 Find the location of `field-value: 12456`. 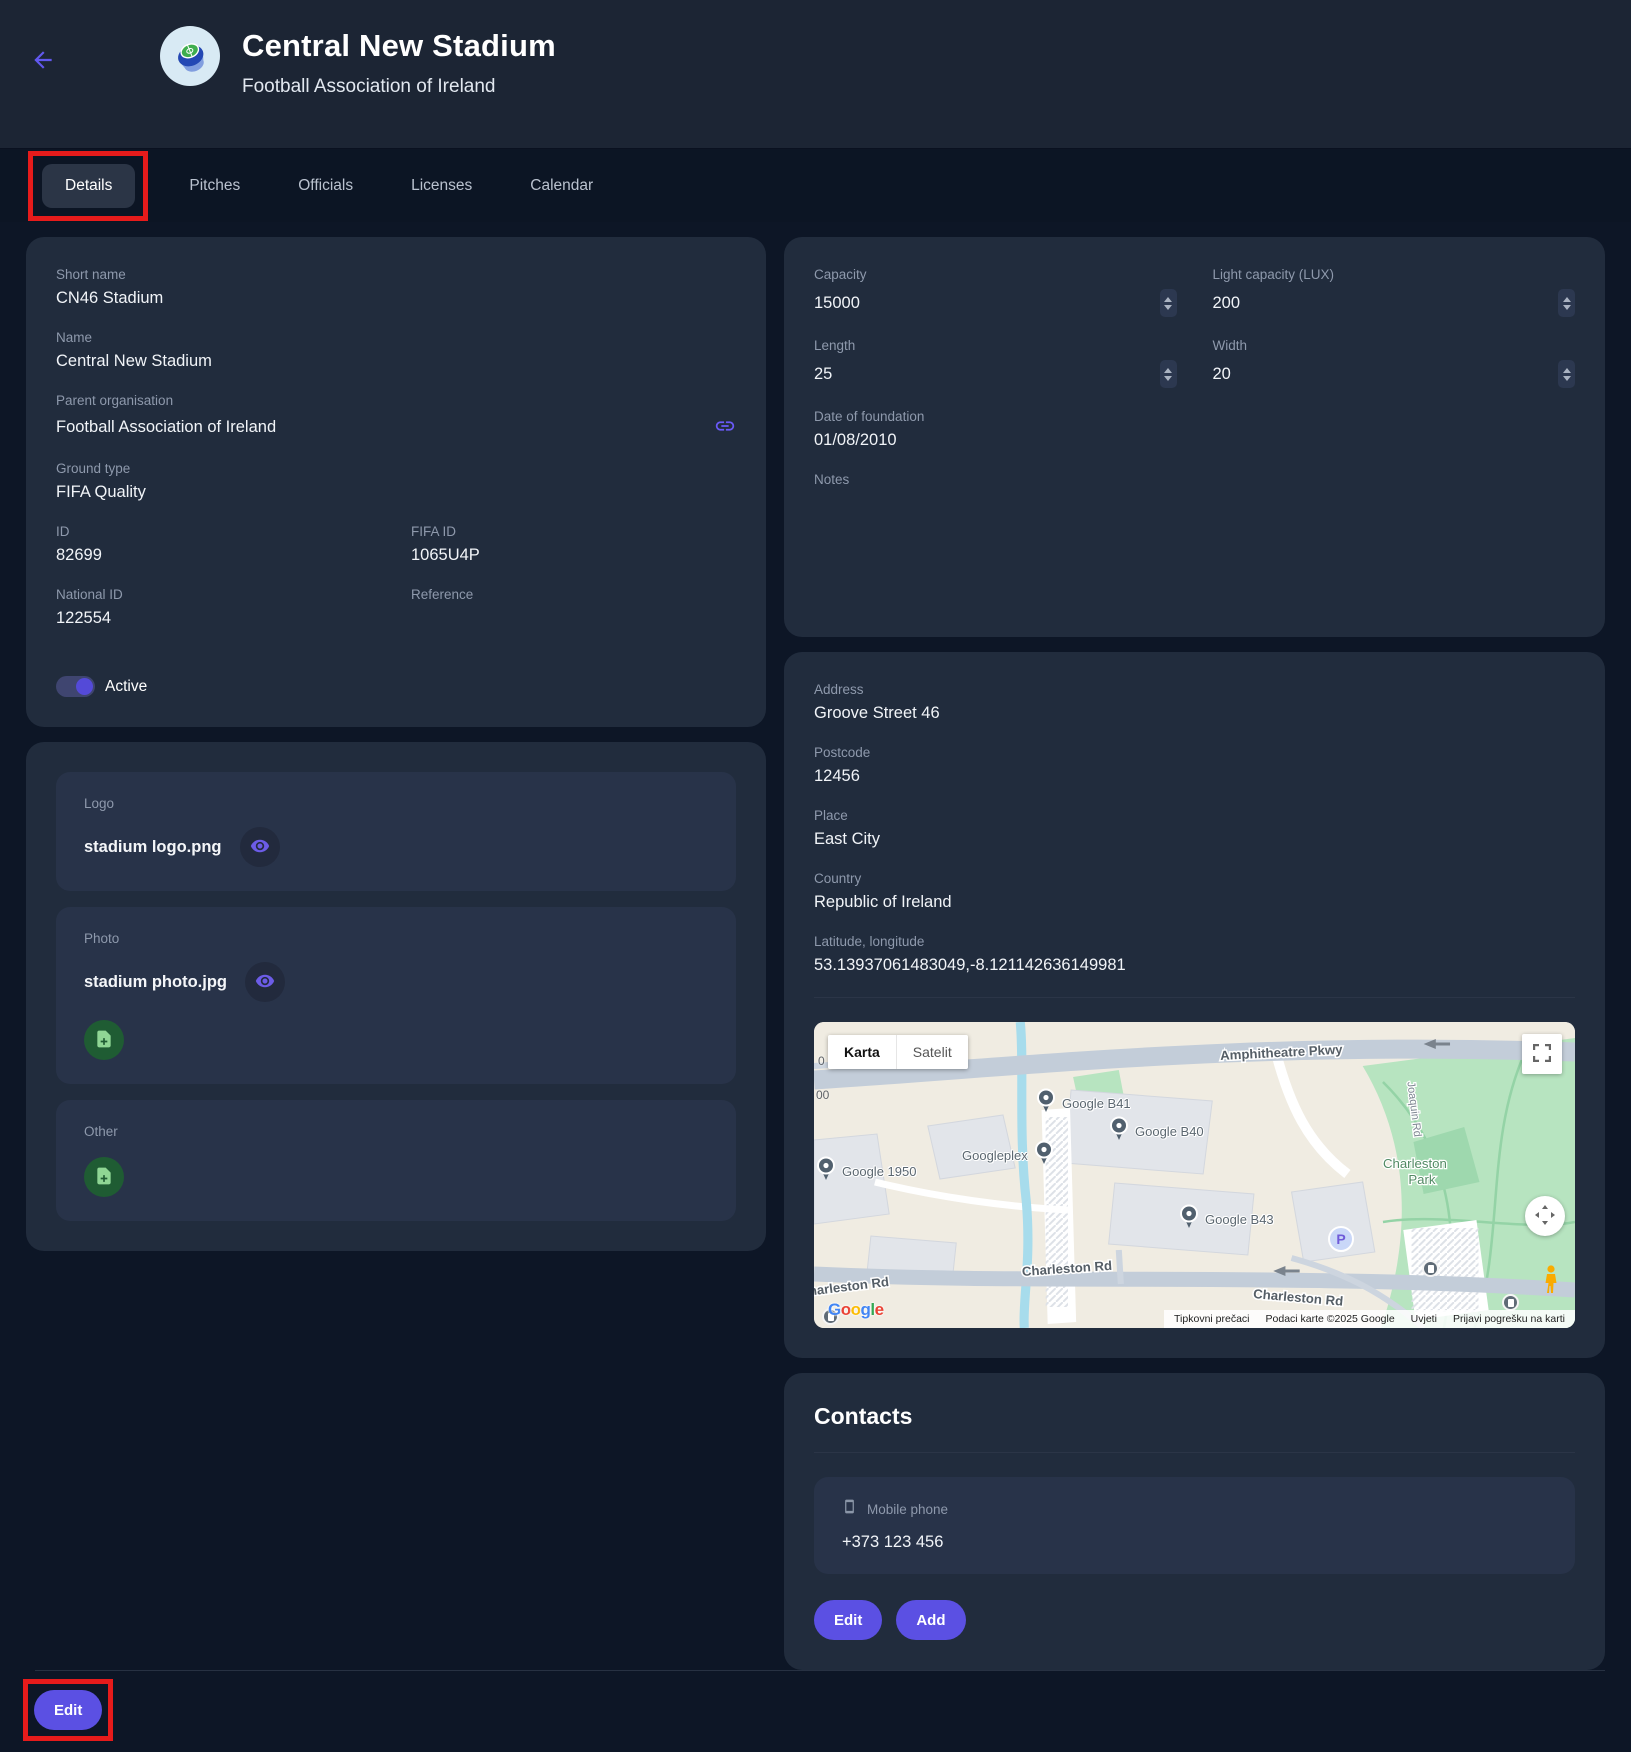

field-value: 12456 is located at coordinates (837, 776).